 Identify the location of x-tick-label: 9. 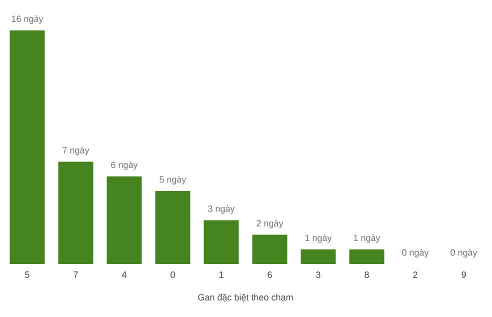
(464, 275).